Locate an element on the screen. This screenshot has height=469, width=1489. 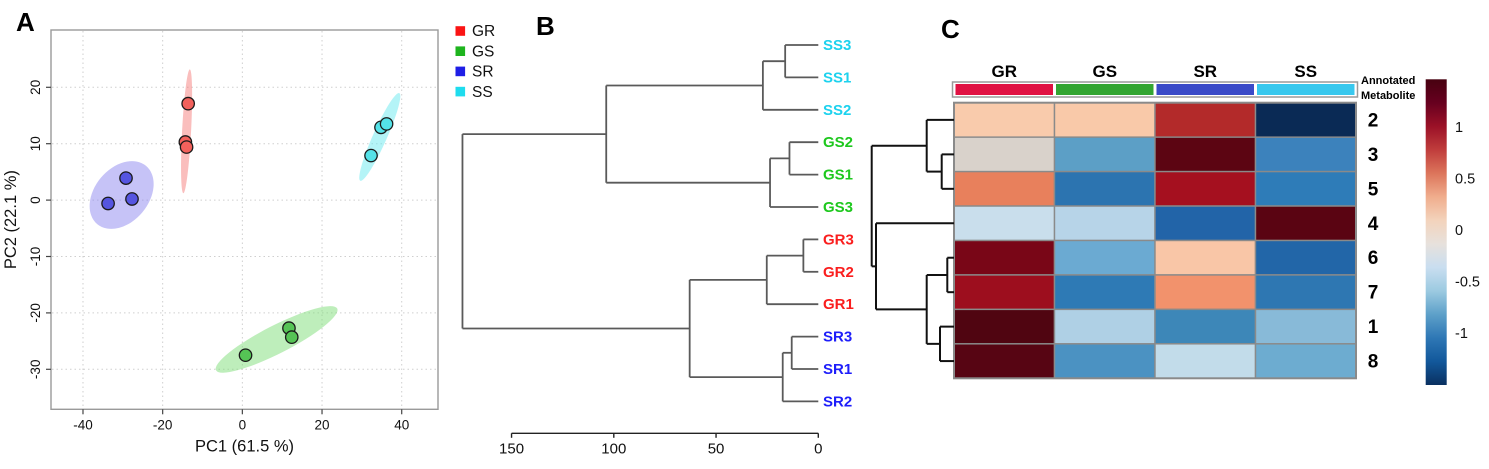
heatmap-row-label-1: 1 is located at coordinates (1373, 327).